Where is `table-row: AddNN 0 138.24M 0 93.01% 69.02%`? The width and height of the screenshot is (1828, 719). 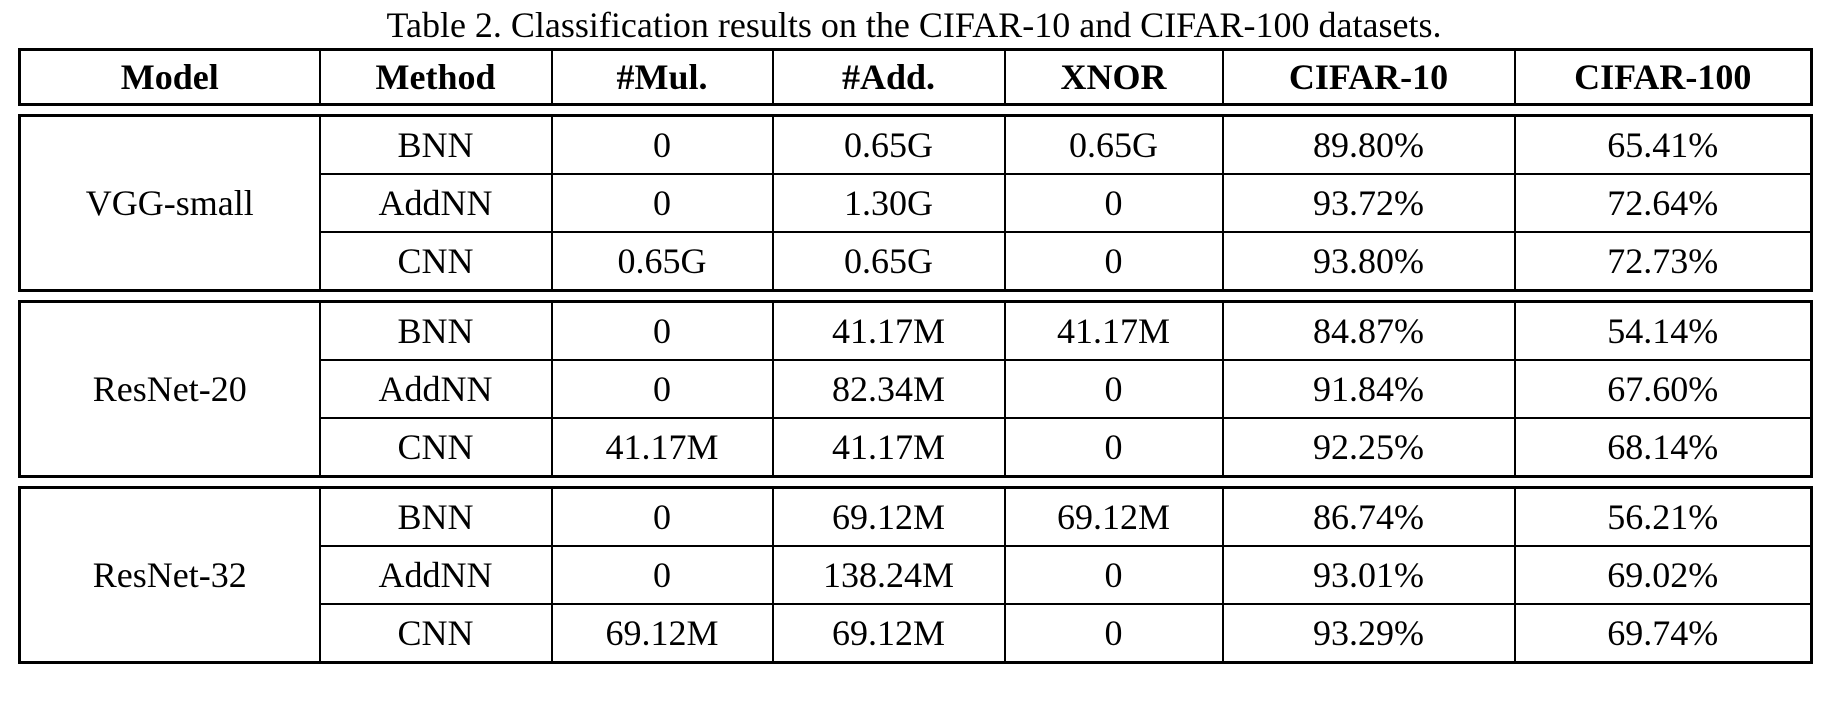
table-row: AddNN 0 138.24M 0 93.01% 69.02% is located at coordinates (916, 575).